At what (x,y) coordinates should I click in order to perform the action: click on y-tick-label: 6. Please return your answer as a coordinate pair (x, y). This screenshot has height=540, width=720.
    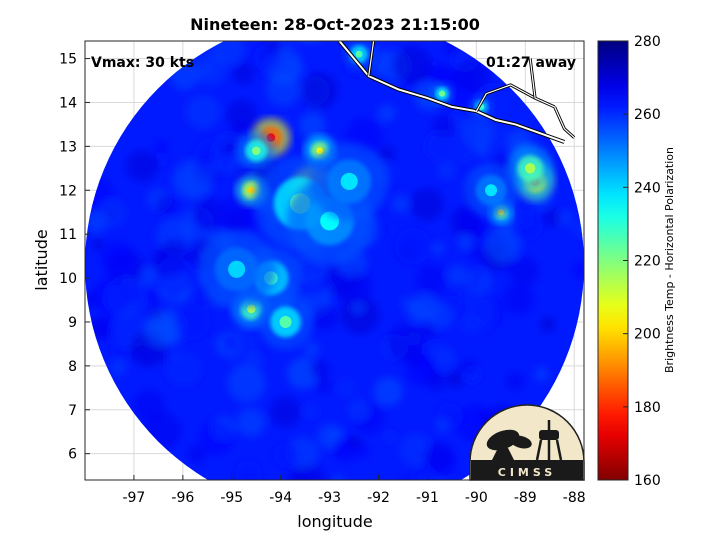
    Looking at the image, I should click on (72, 455).